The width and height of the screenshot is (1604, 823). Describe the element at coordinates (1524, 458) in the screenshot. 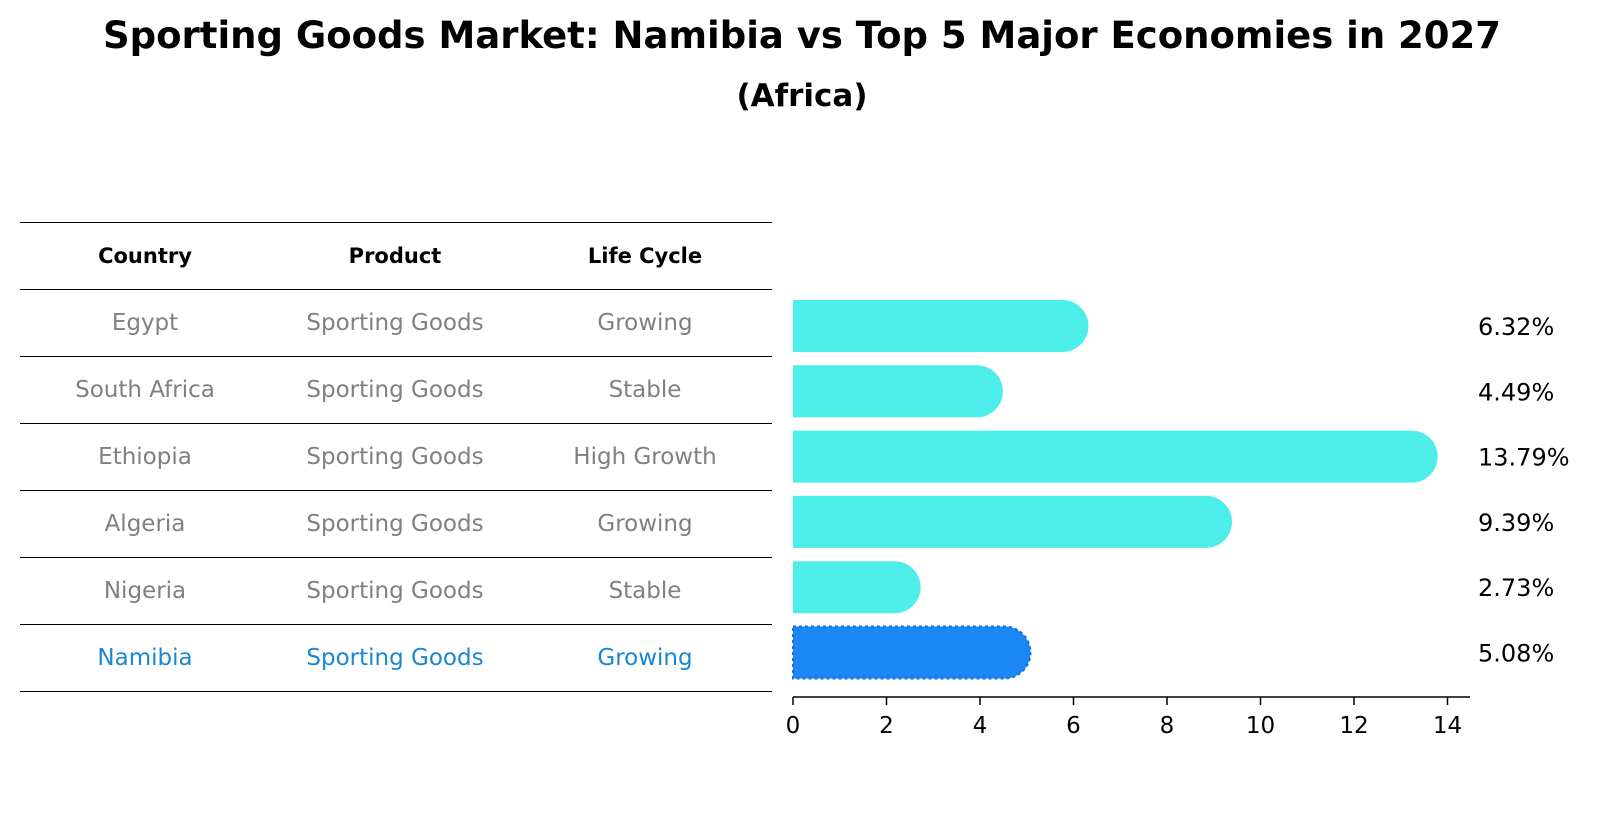

I see `data-label: 13.79%` at that location.